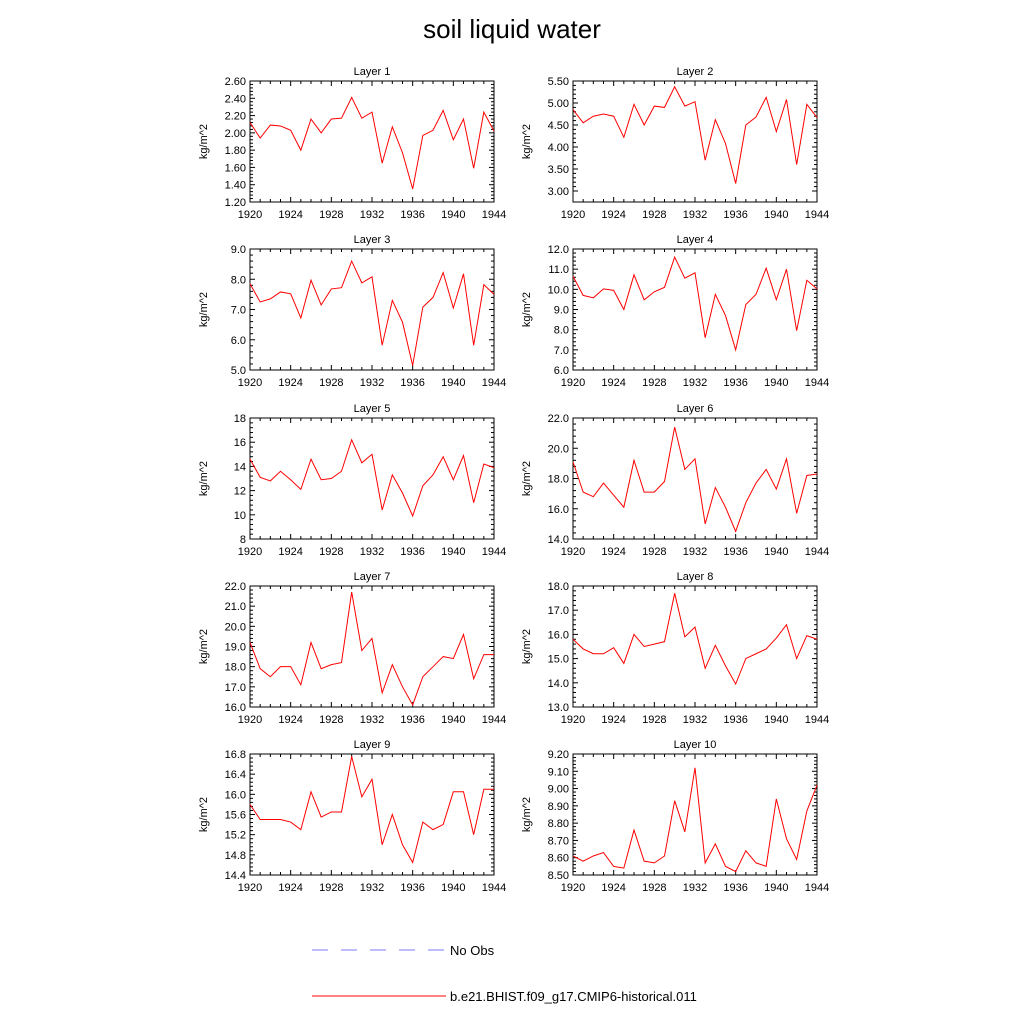 The height and width of the screenshot is (1024, 1024). What do you see at coordinates (512, 29) in the screenshot?
I see `figure-title: soil liquid water` at bounding box center [512, 29].